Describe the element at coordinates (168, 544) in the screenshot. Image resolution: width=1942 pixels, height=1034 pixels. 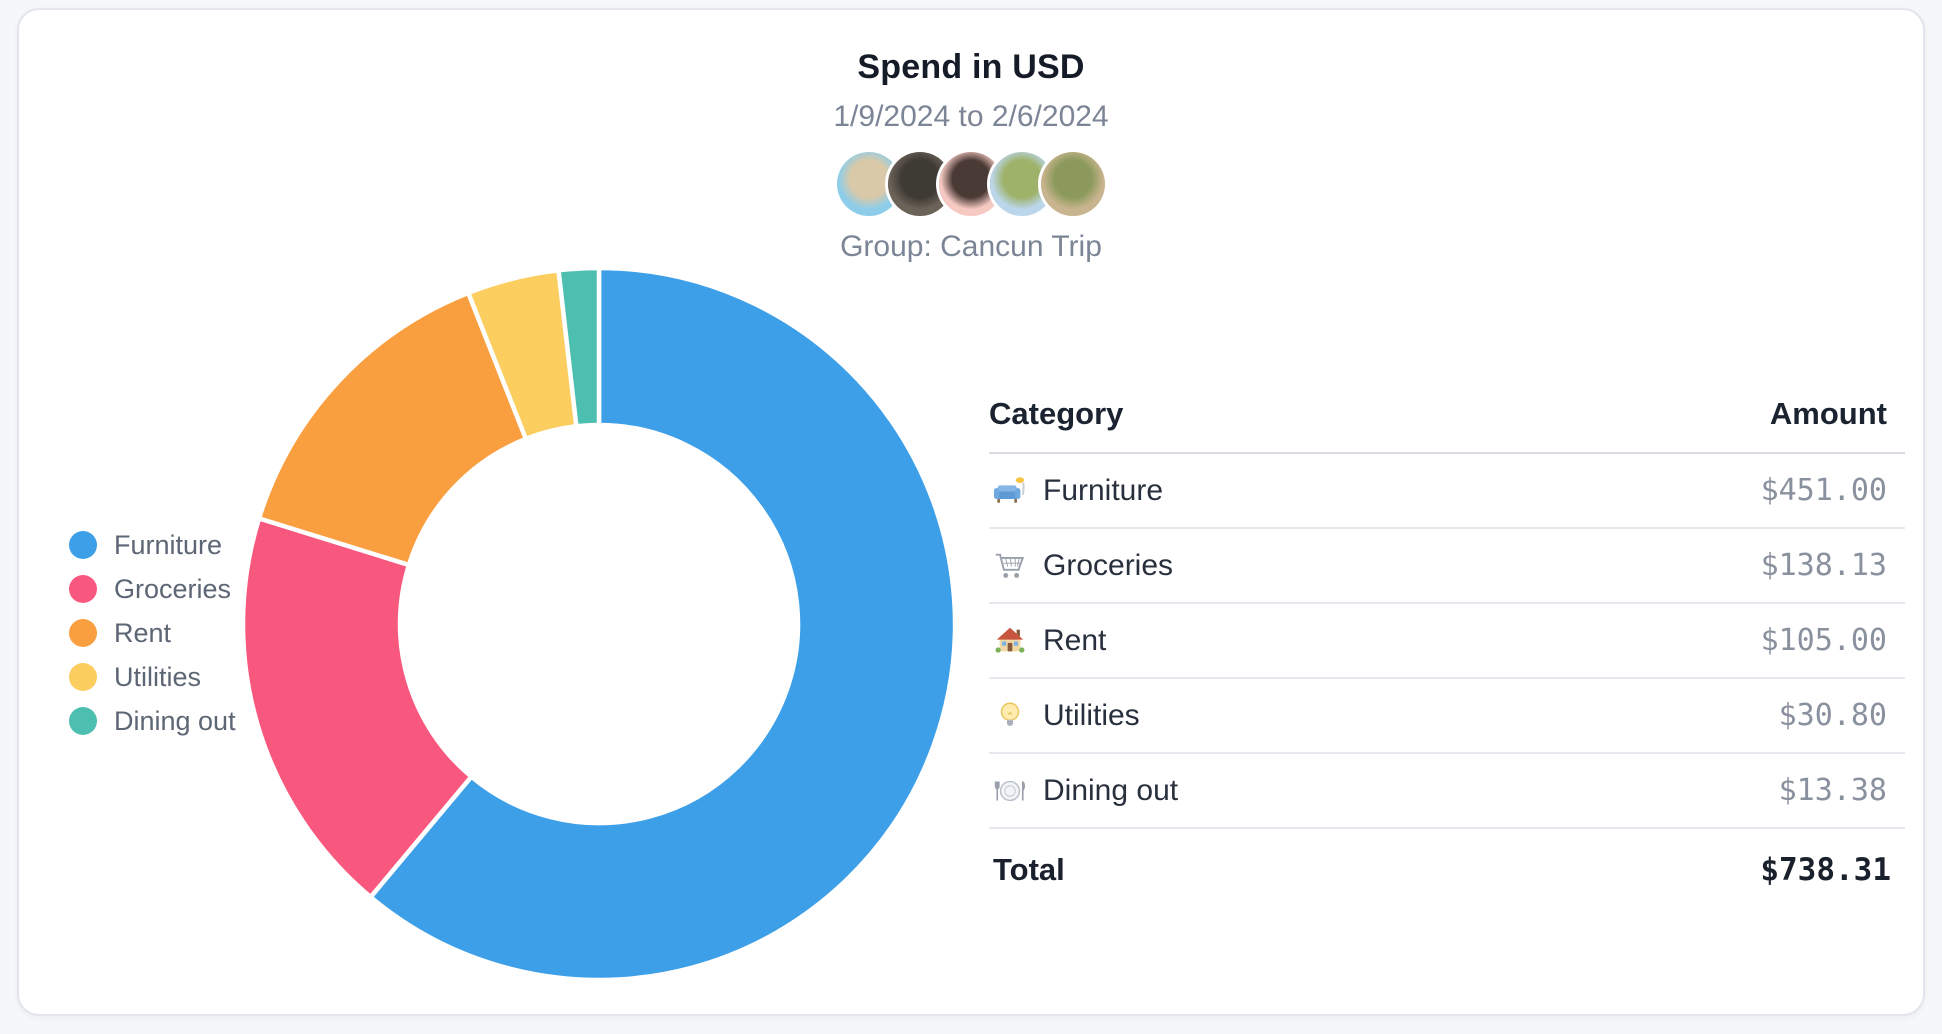
I see `legend-label: Furniture` at that location.